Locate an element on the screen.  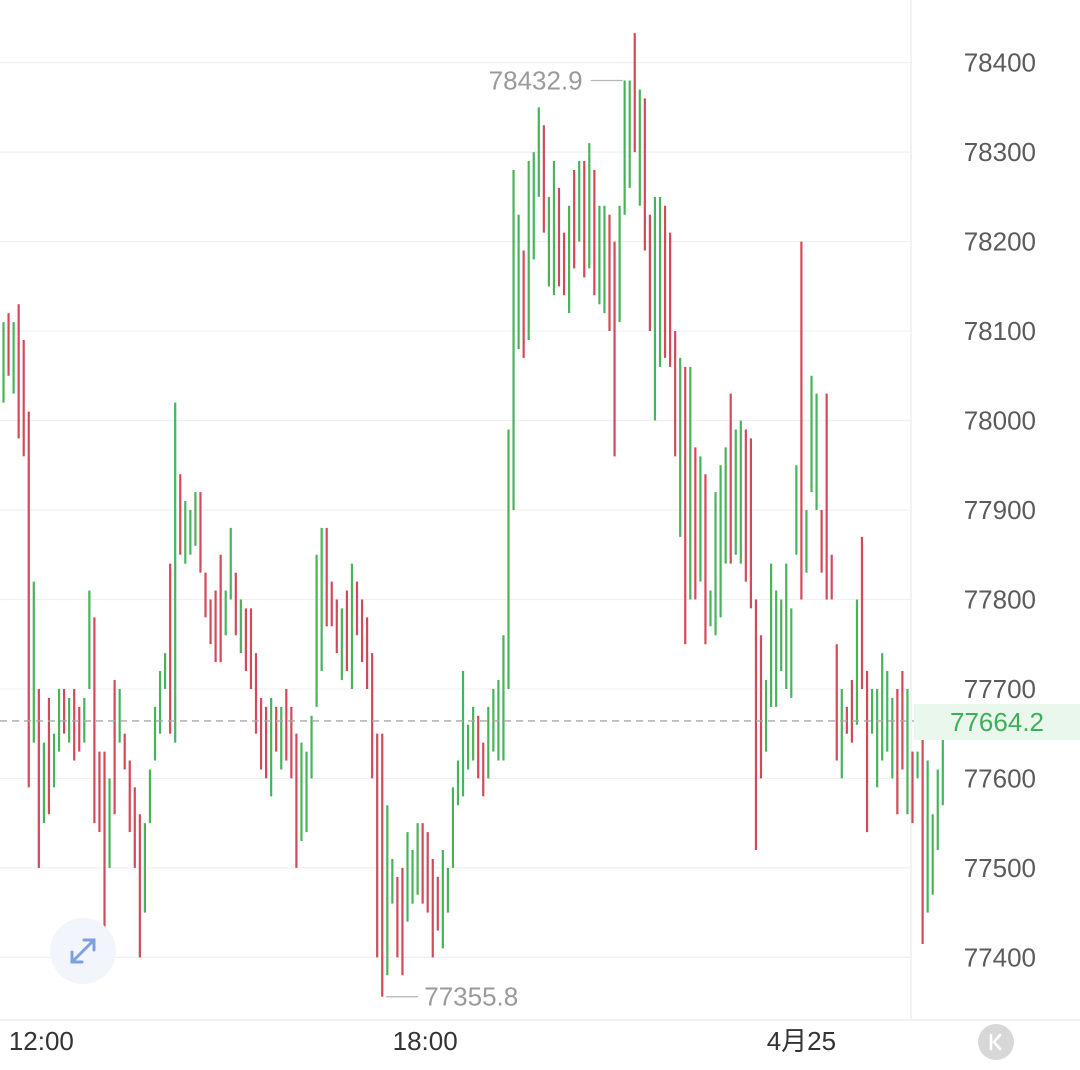
x-axis: 12:00 18:00 4月25 is located at coordinates (422, 1041).